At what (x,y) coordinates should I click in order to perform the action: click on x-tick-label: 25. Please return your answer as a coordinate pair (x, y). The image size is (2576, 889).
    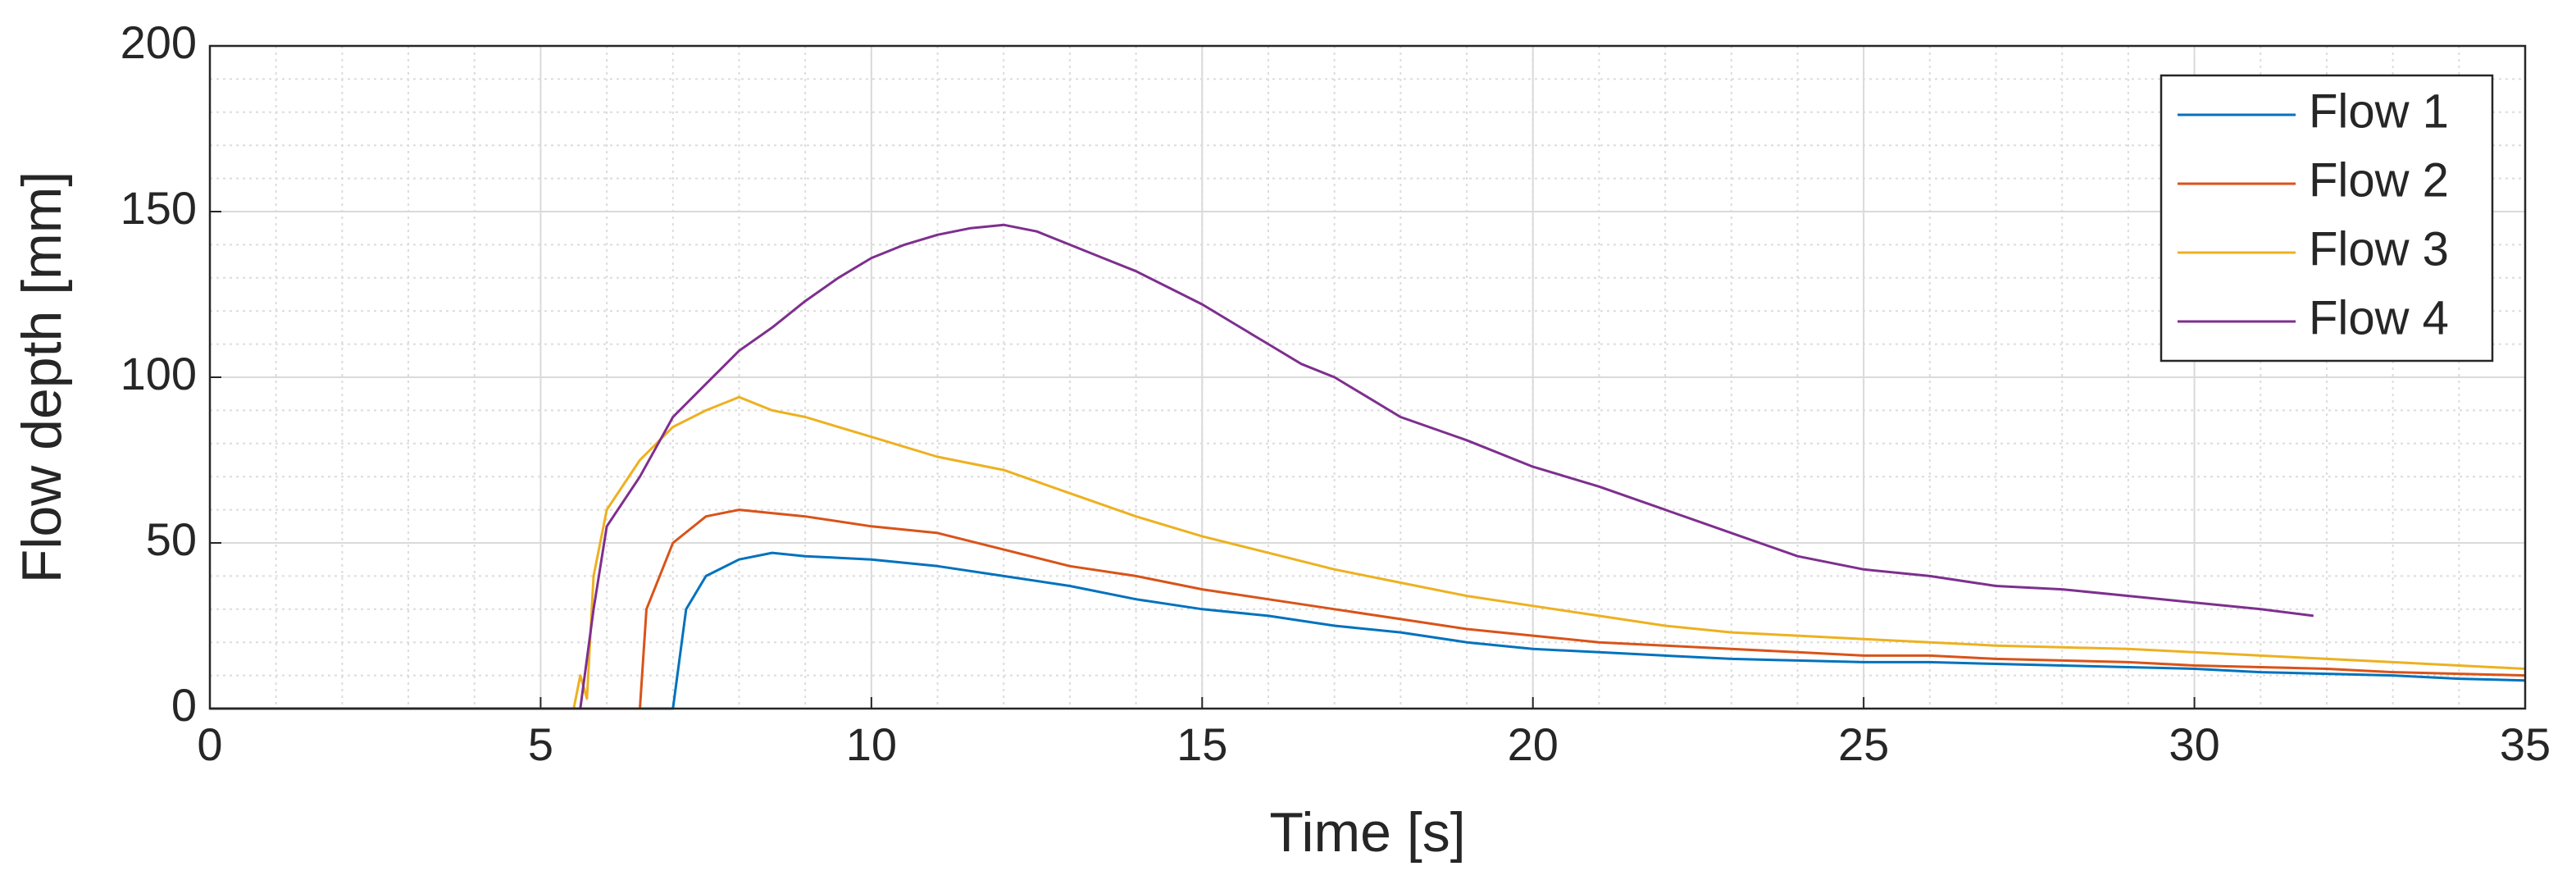
    Looking at the image, I should click on (1863, 744).